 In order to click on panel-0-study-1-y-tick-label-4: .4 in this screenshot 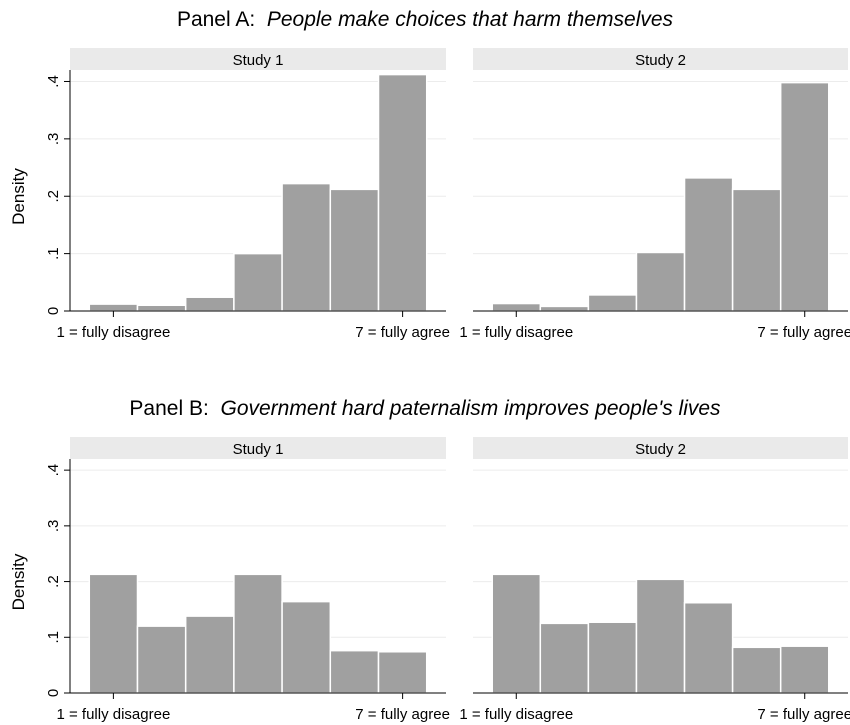, I will do `click(53, 81)`.